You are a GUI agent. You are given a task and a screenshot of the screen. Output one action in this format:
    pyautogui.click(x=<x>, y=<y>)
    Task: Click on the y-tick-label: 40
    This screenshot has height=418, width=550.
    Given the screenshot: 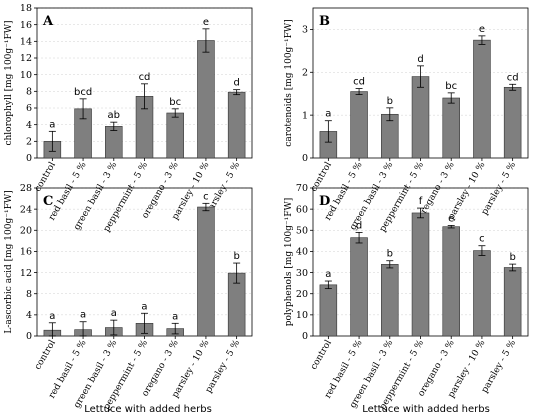 What is the action you would take?
    pyautogui.click(x=302, y=252)
    